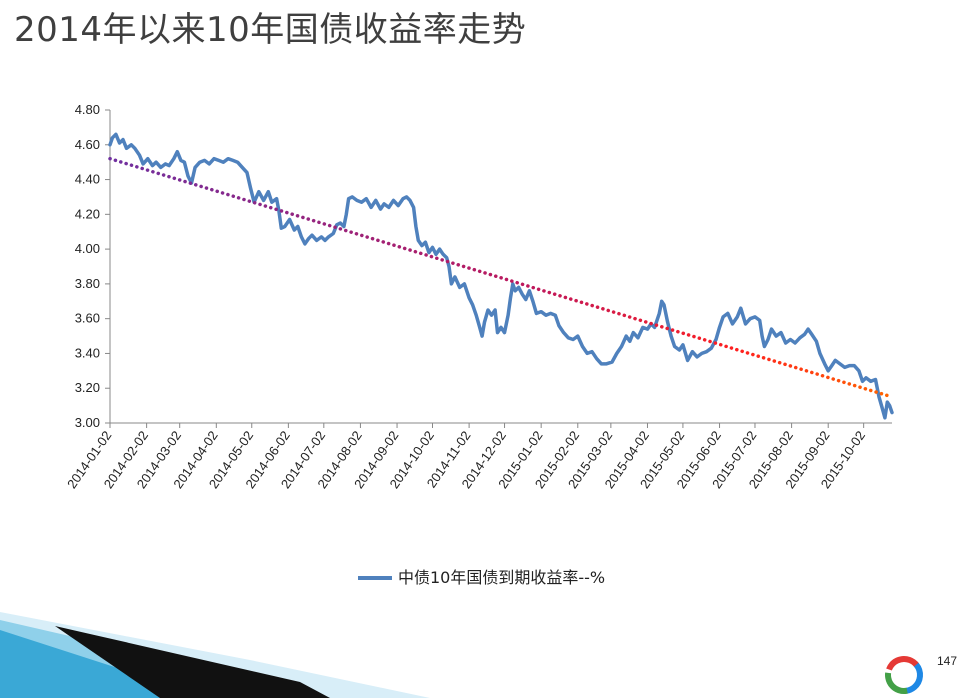 The image size is (964, 698). I want to click on footer-decoration, so click(215, 655).